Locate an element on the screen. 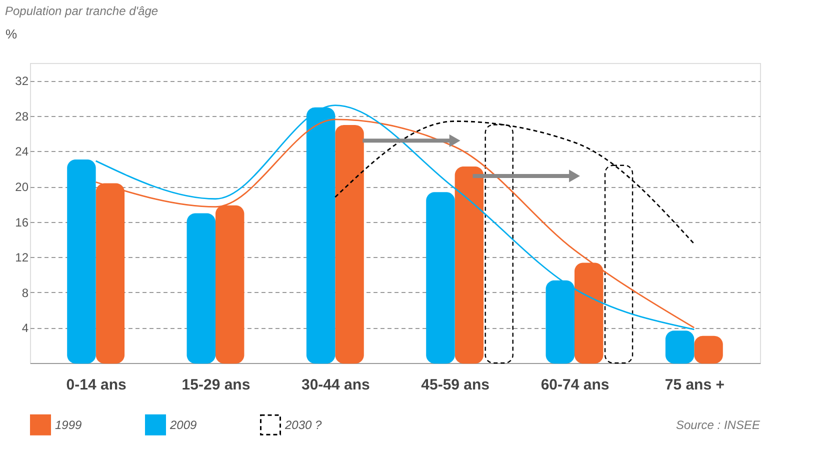 The image size is (819, 457). x-tick-label: 30-44 ans is located at coordinates (335, 385).